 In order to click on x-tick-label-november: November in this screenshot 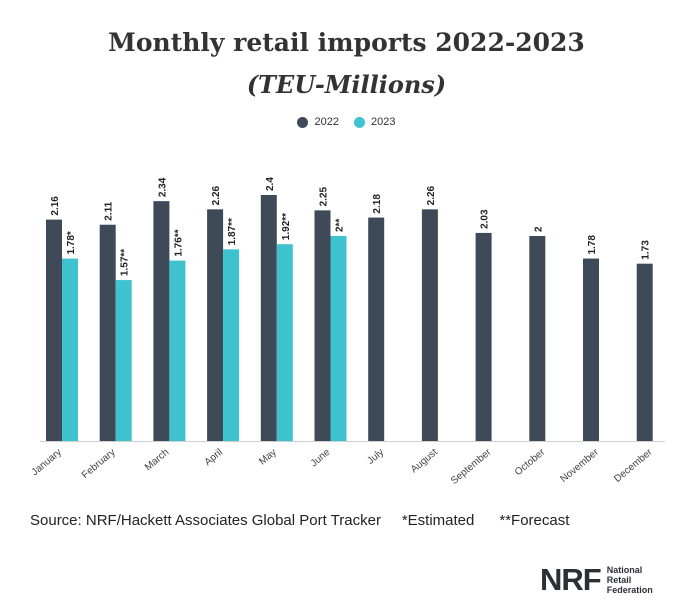, I will do `click(580, 465)`.